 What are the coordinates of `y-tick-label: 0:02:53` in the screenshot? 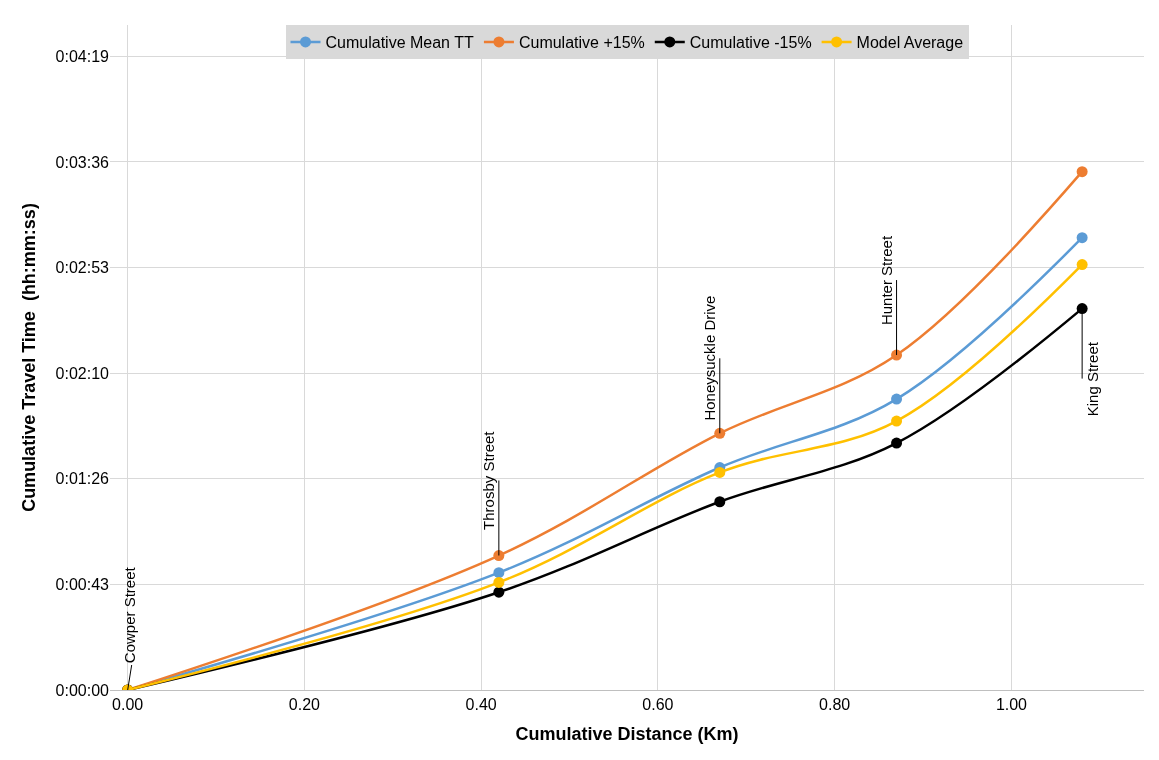 It's located at (82, 268).